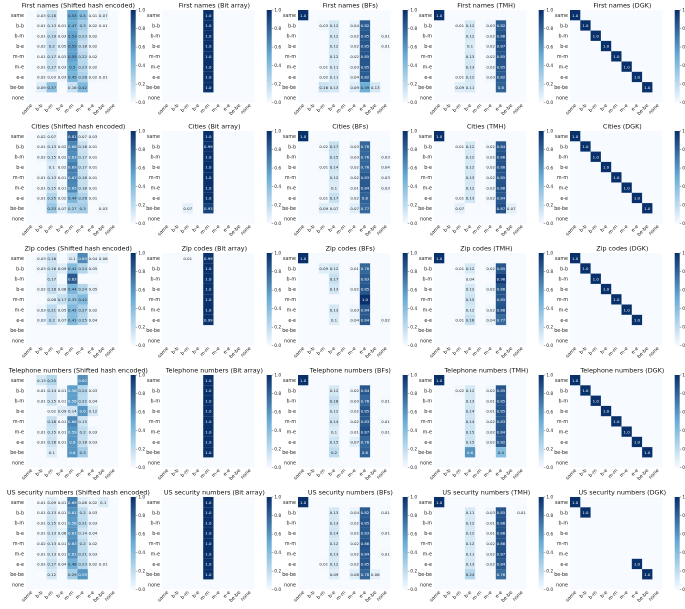 The width and height of the screenshot is (685, 609). What do you see at coordinates (277, 516) in the screenshot?
I see `colorbar-tick-label: 0.8` at bounding box center [277, 516].